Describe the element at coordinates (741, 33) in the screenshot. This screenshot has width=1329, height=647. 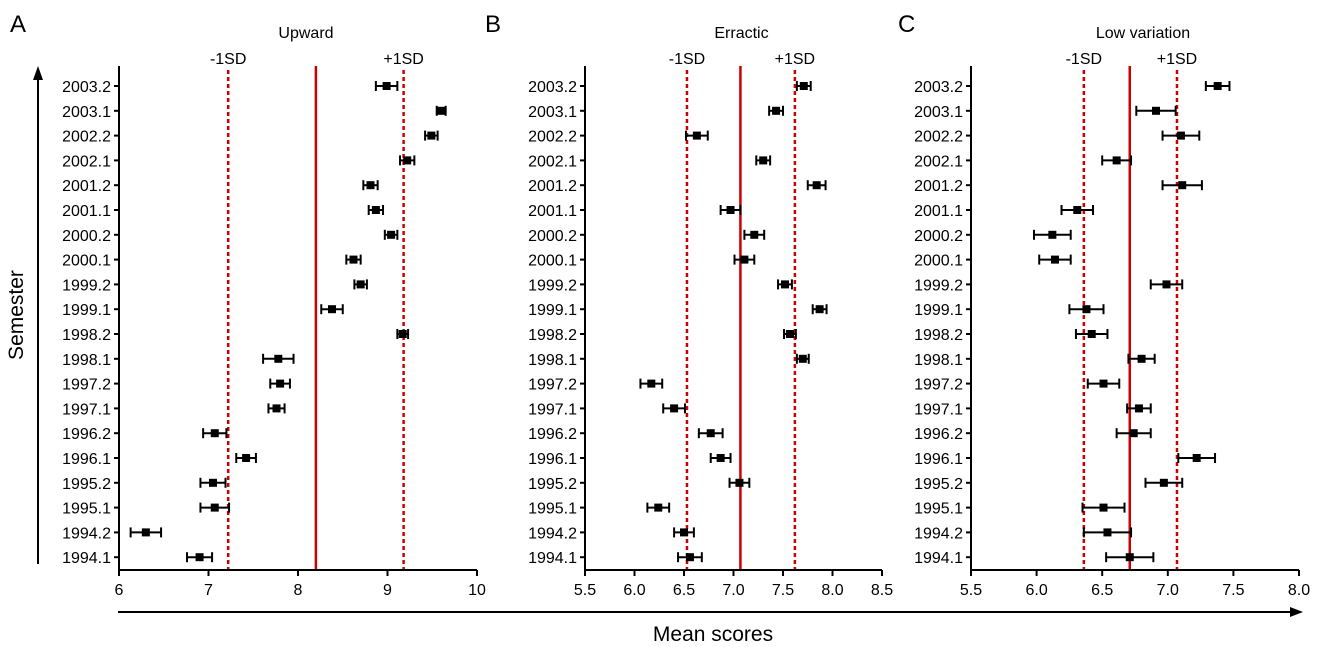
I see `panel-title: Erractic` at that location.